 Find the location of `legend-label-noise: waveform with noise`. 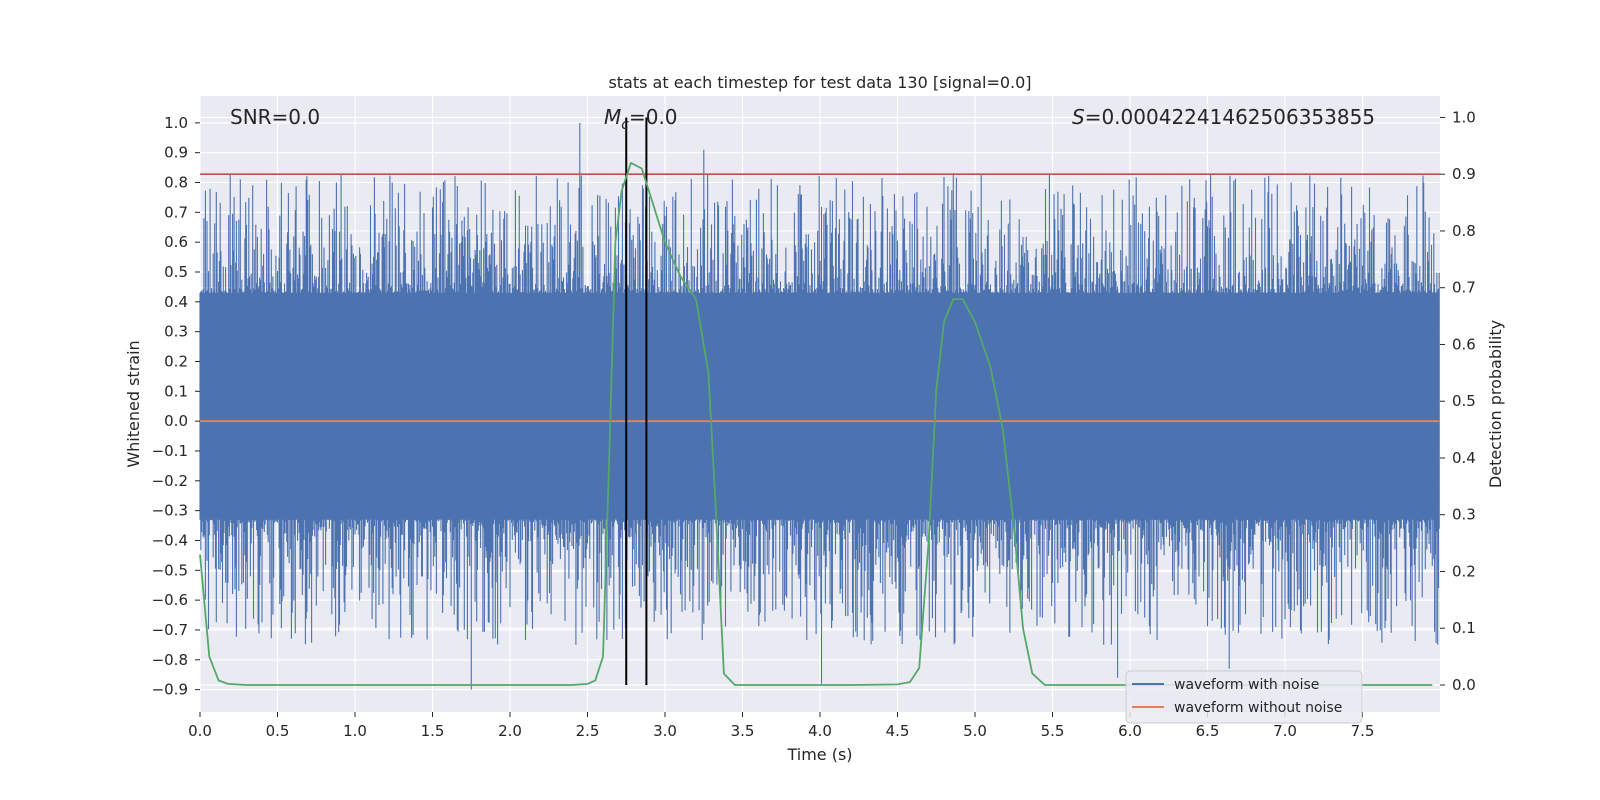

legend-label-noise: waveform with noise is located at coordinates (1246, 685).